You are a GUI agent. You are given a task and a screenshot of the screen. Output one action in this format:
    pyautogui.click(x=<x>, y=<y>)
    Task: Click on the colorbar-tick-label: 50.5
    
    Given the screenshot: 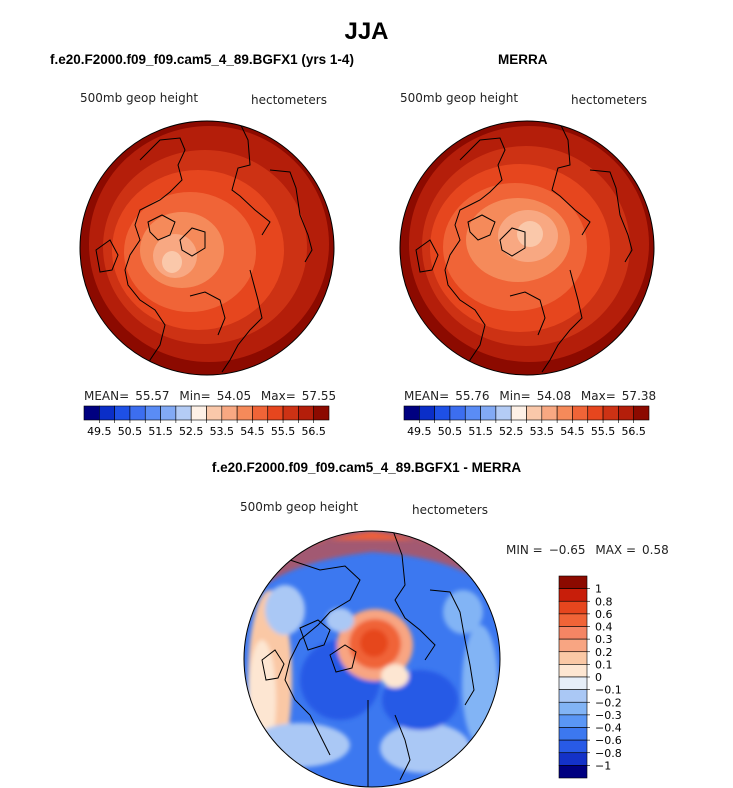 What is the action you would take?
    pyautogui.click(x=130, y=431)
    